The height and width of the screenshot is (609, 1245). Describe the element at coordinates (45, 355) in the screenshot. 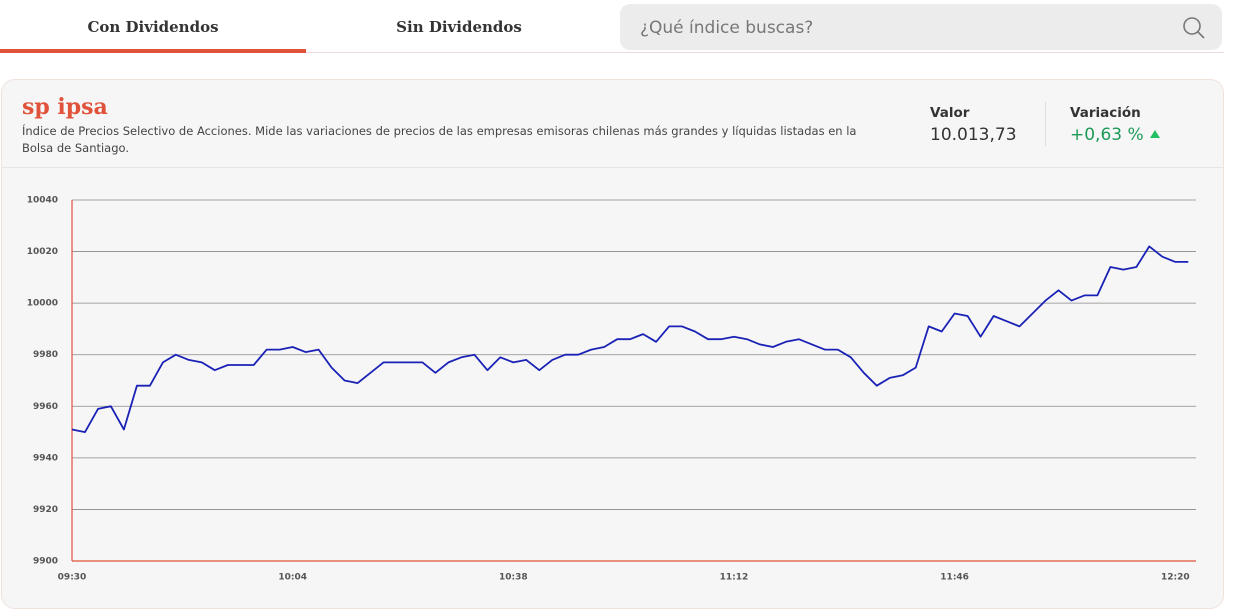

I see `y-tick-label: 9980` at that location.